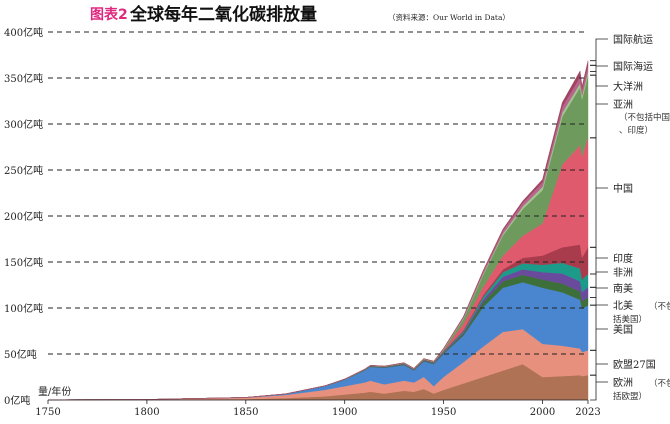 This screenshot has height=424, width=670. Describe the element at coordinates (623, 383) in the screenshot. I see `legend-label-europe_other: 欧洲` at that location.